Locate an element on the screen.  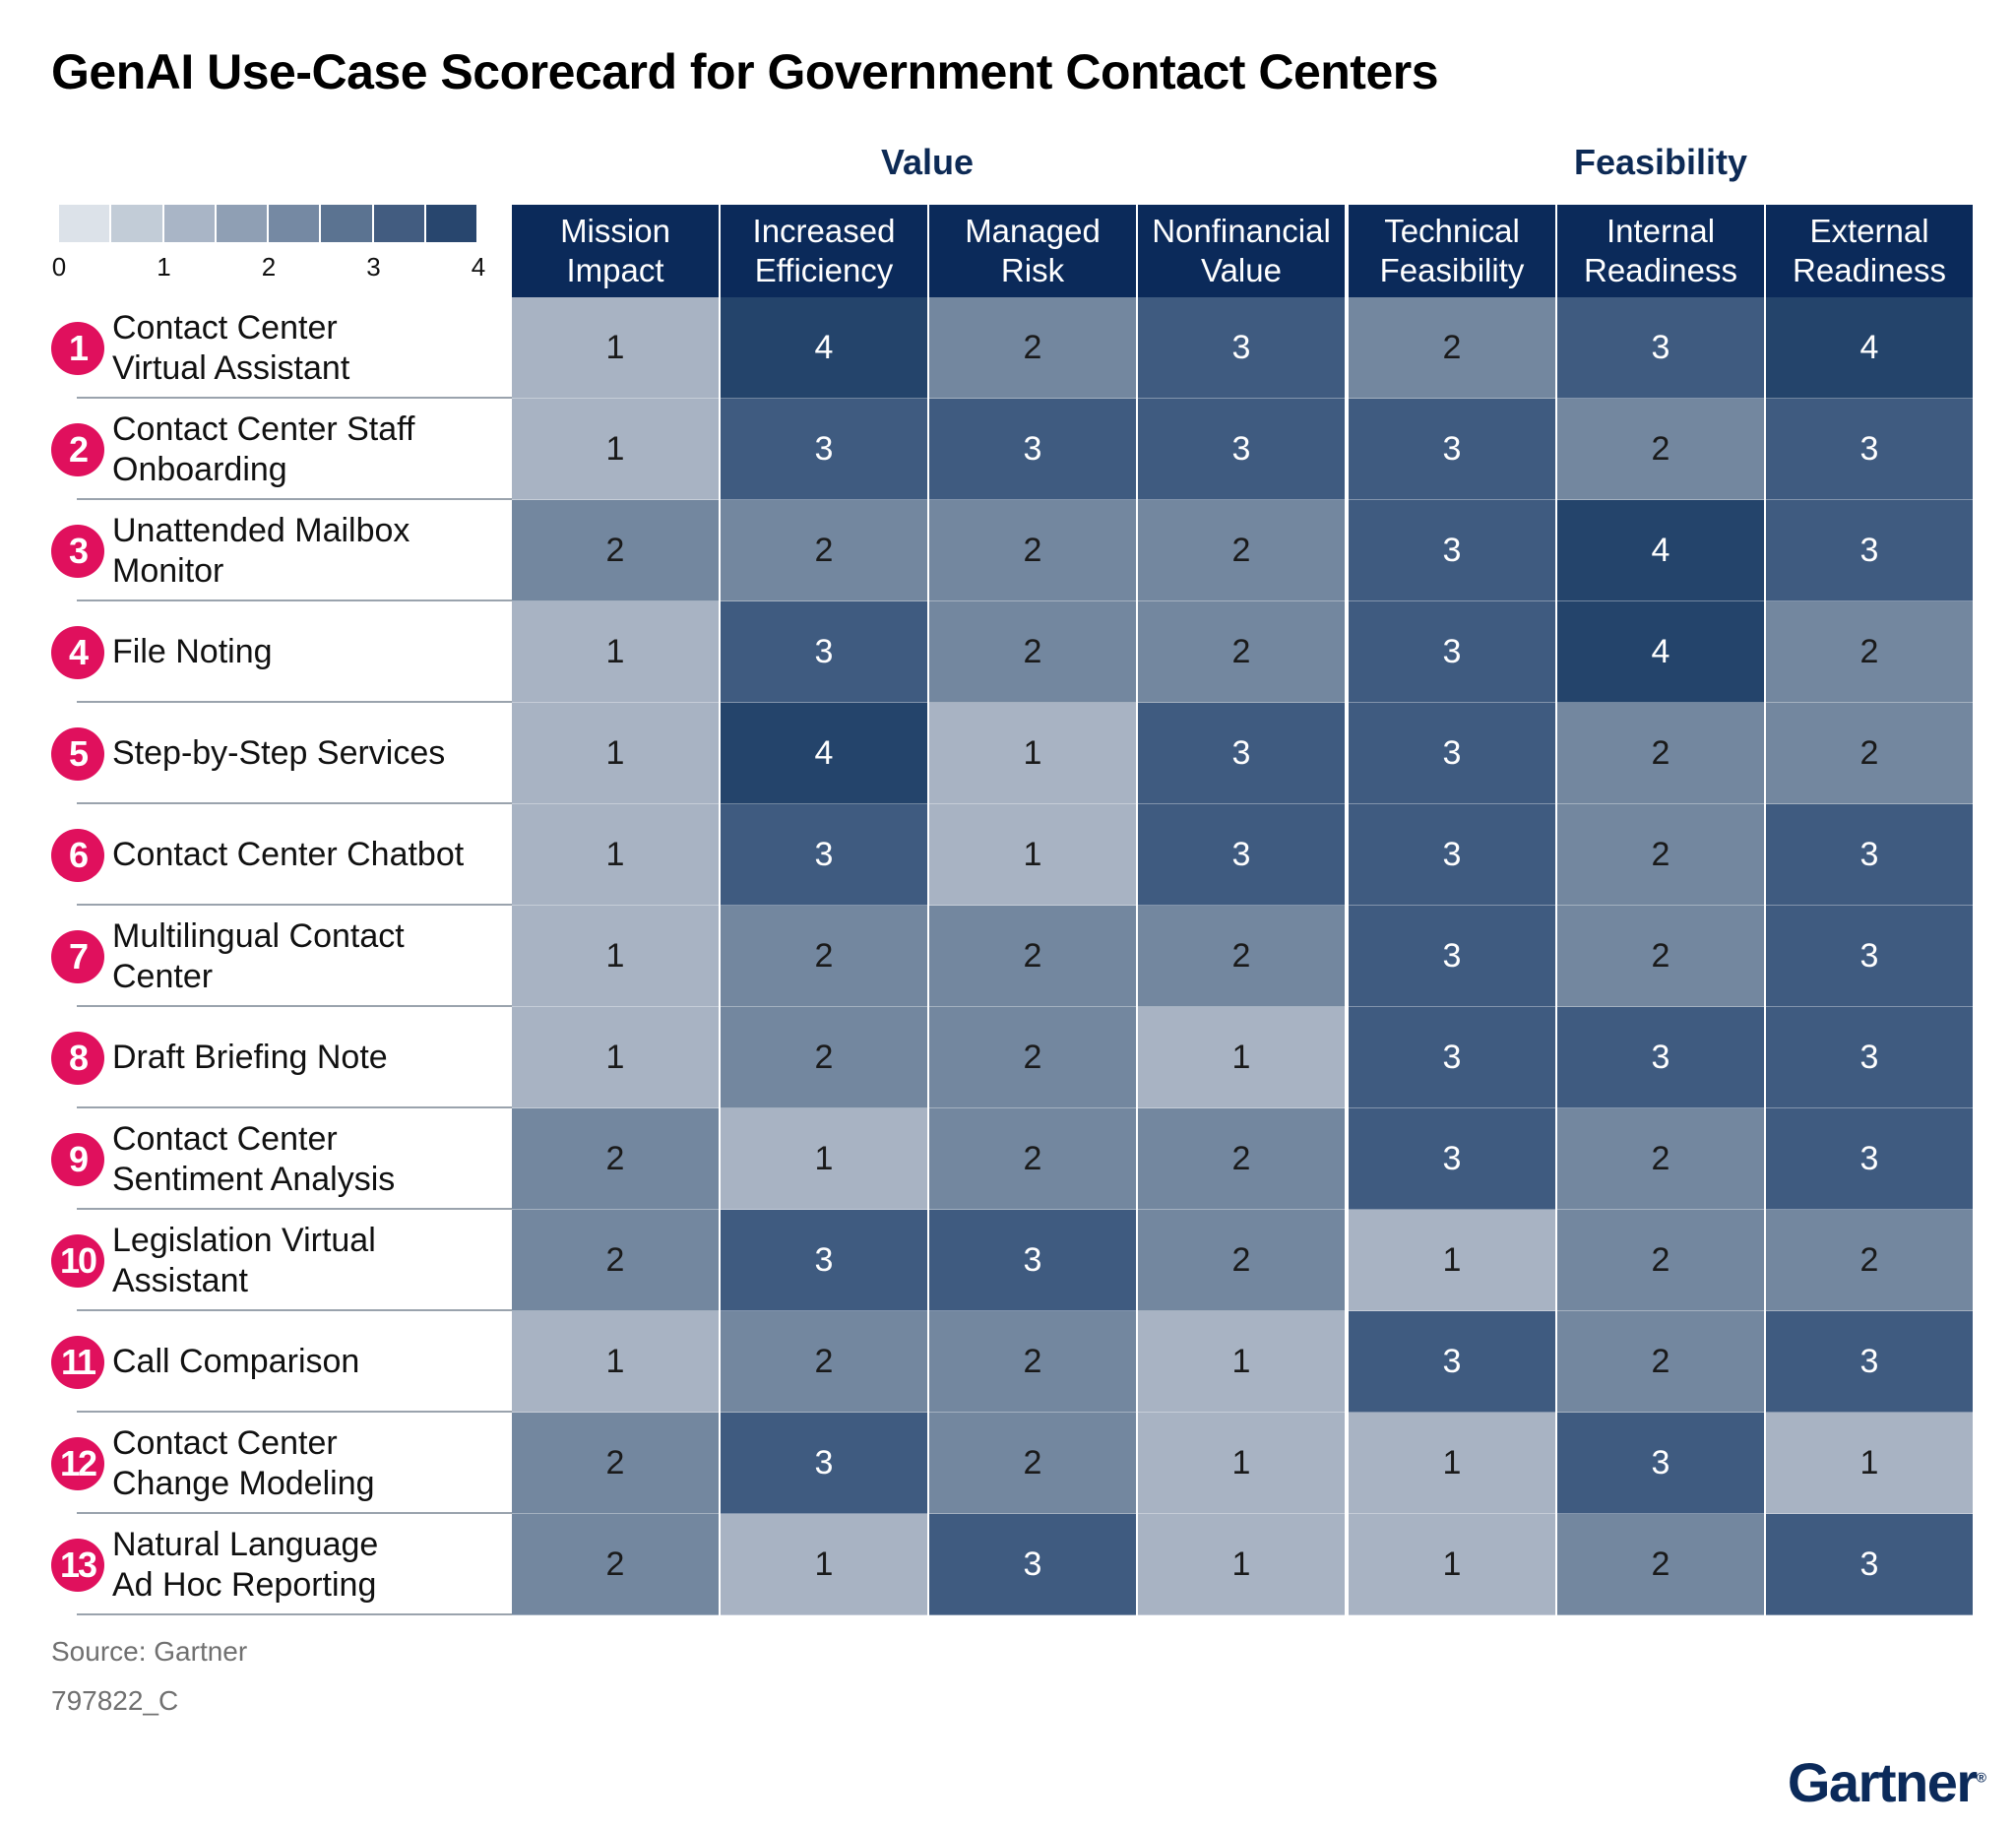
use-case-number-badge: 10 is located at coordinates (77, 1260).